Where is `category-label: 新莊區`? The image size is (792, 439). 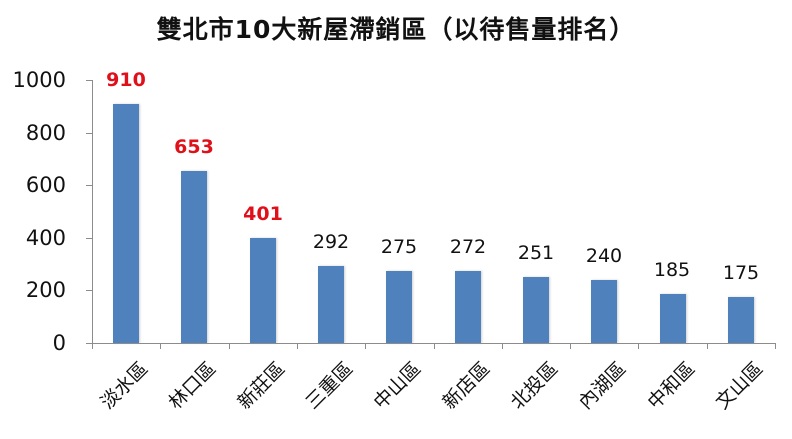 category-label: 新莊區 is located at coordinates (261, 385).